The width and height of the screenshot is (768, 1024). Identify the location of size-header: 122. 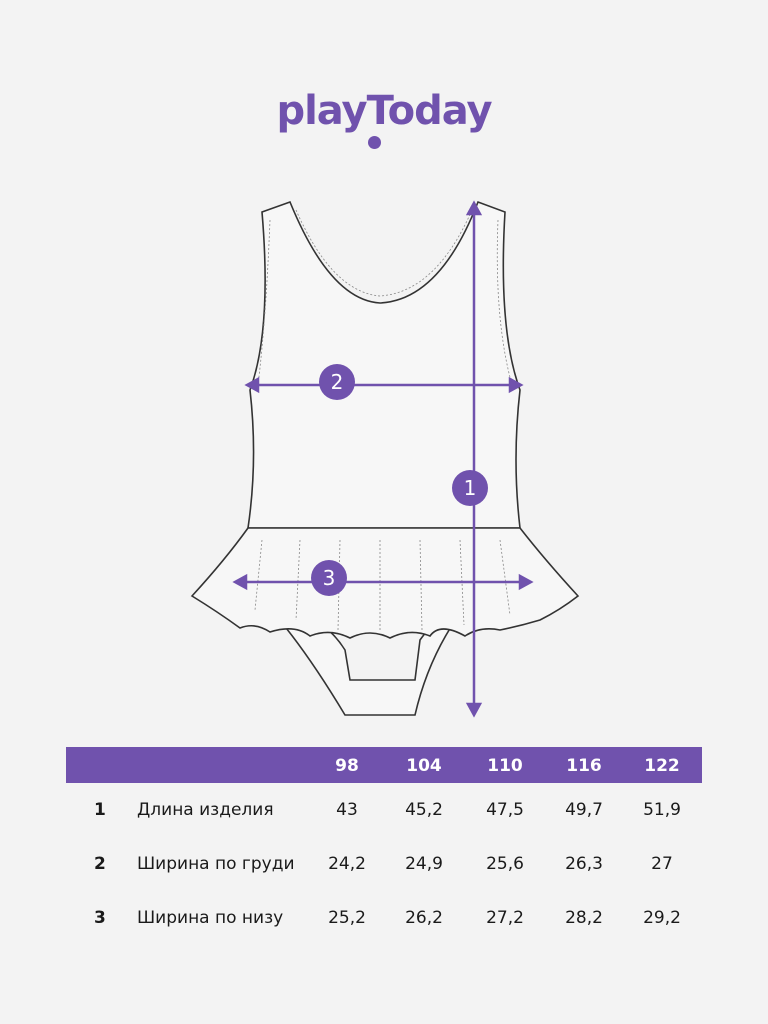
(662, 766).